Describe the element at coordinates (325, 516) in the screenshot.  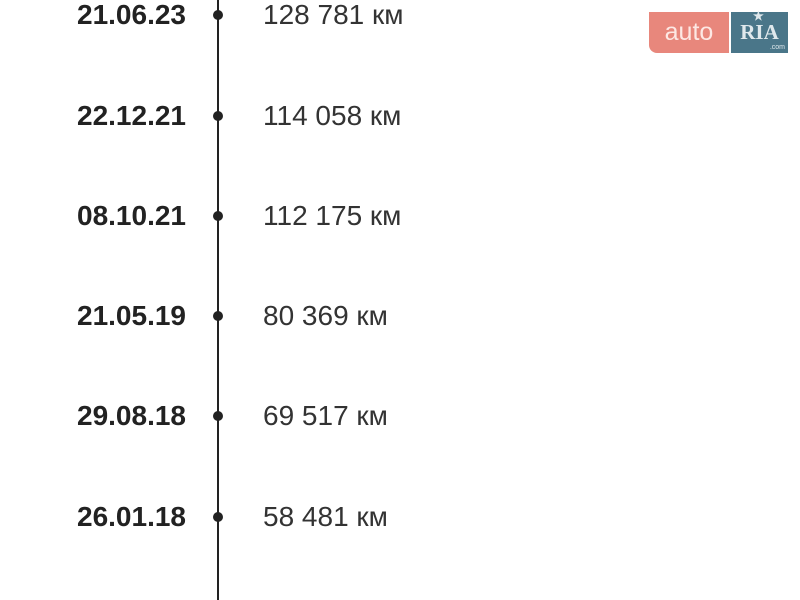
I see `entry-mileage: 58 481 км` at that location.